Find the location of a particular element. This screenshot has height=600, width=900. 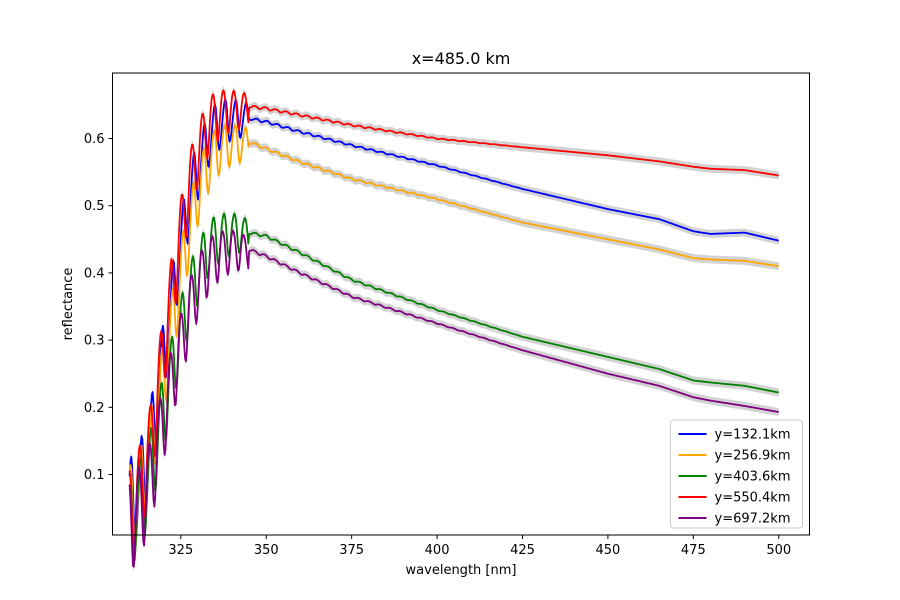

y-tick-label: 0.3 is located at coordinates (94, 341).